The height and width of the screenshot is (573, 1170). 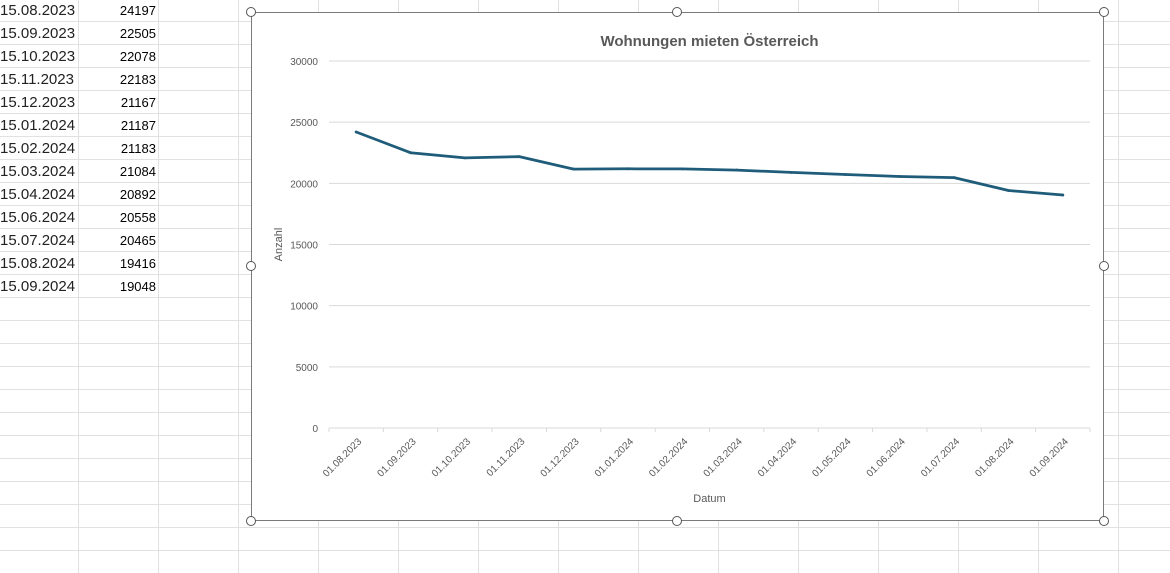 What do you see at coordinates (614, 457) in the screenshot?
I see `x-tick-label: 01.01.2024` at bounding box center [614, 457].